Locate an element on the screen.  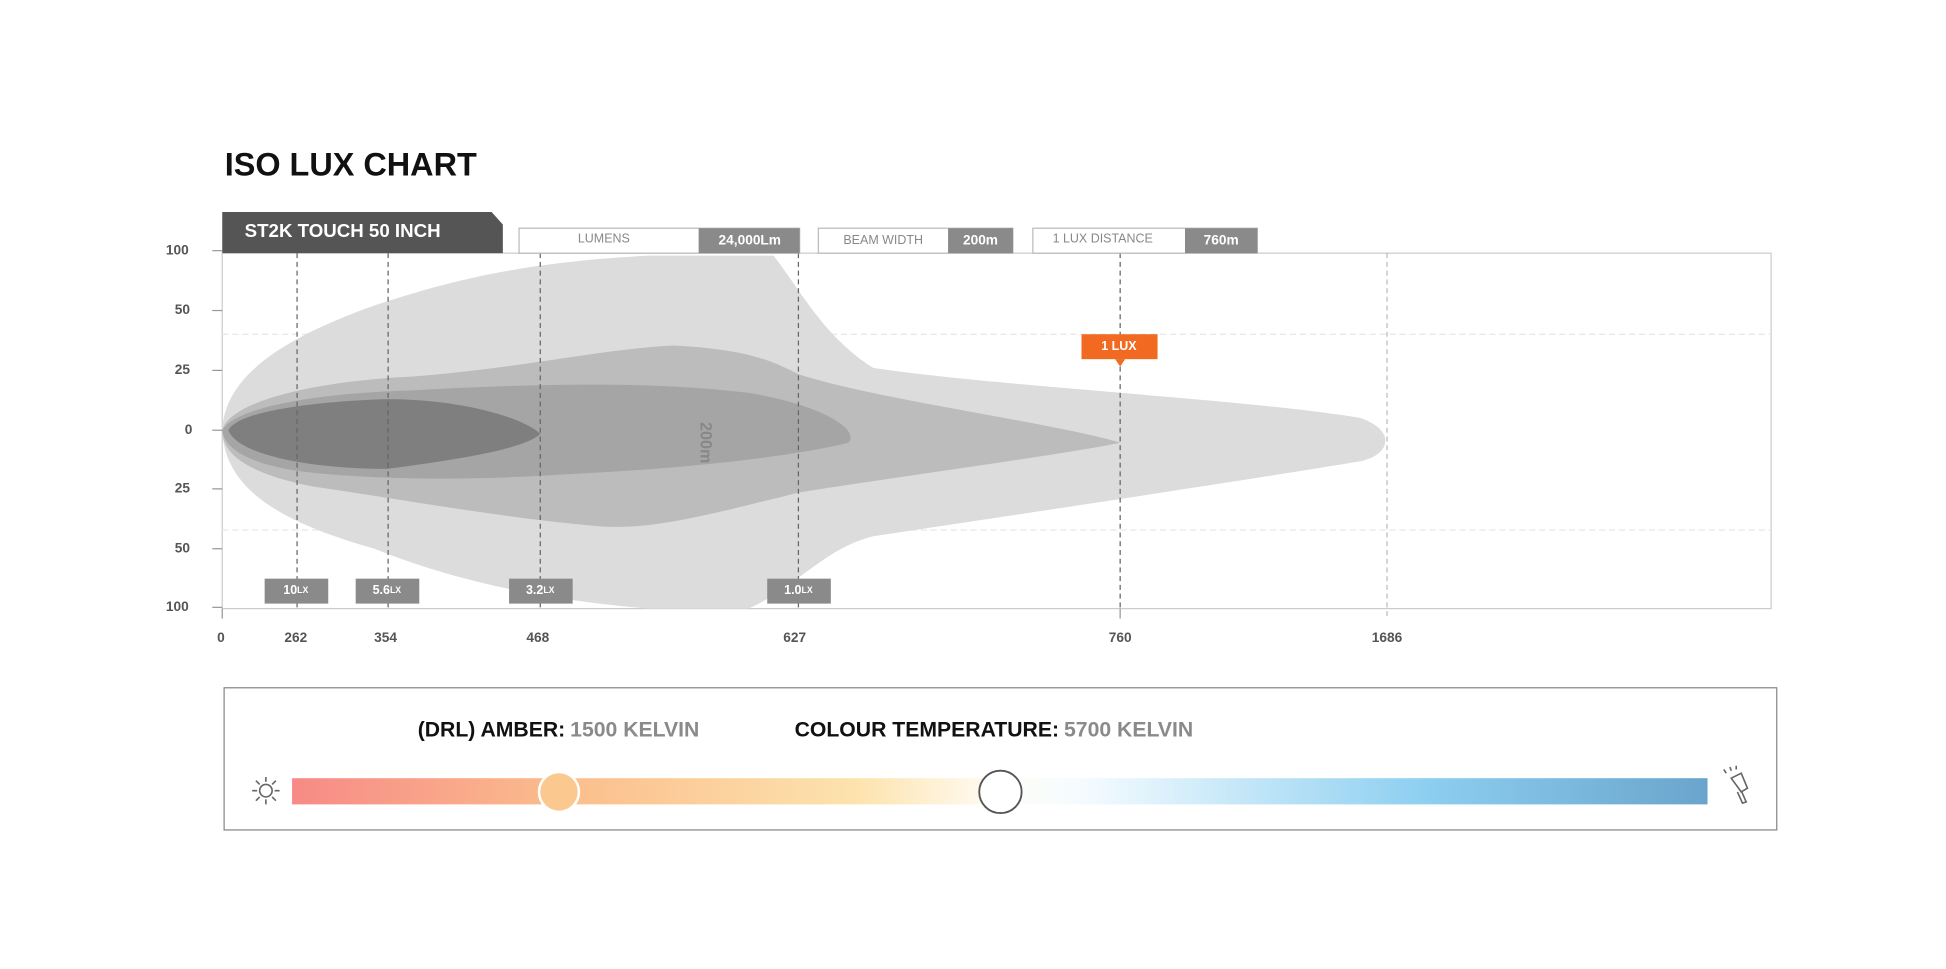
x-label: 0 is located at coordinates (221, 637).